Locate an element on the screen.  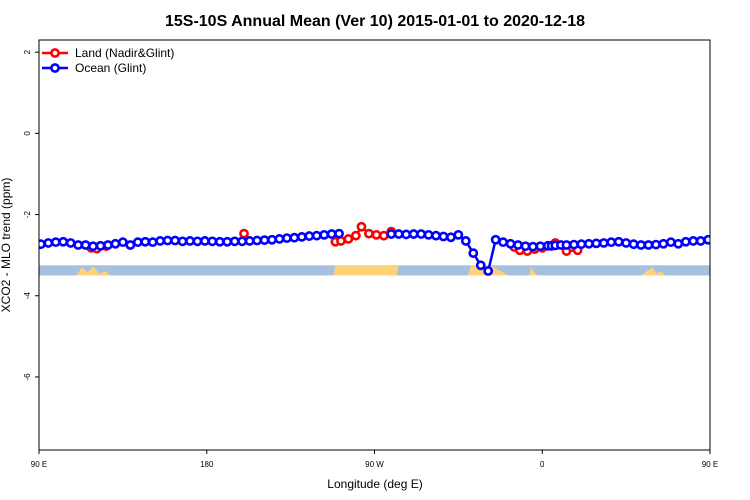
y-axis-label: XCO2 - MLO trend (ppm) is located at coordinates (6, 245).